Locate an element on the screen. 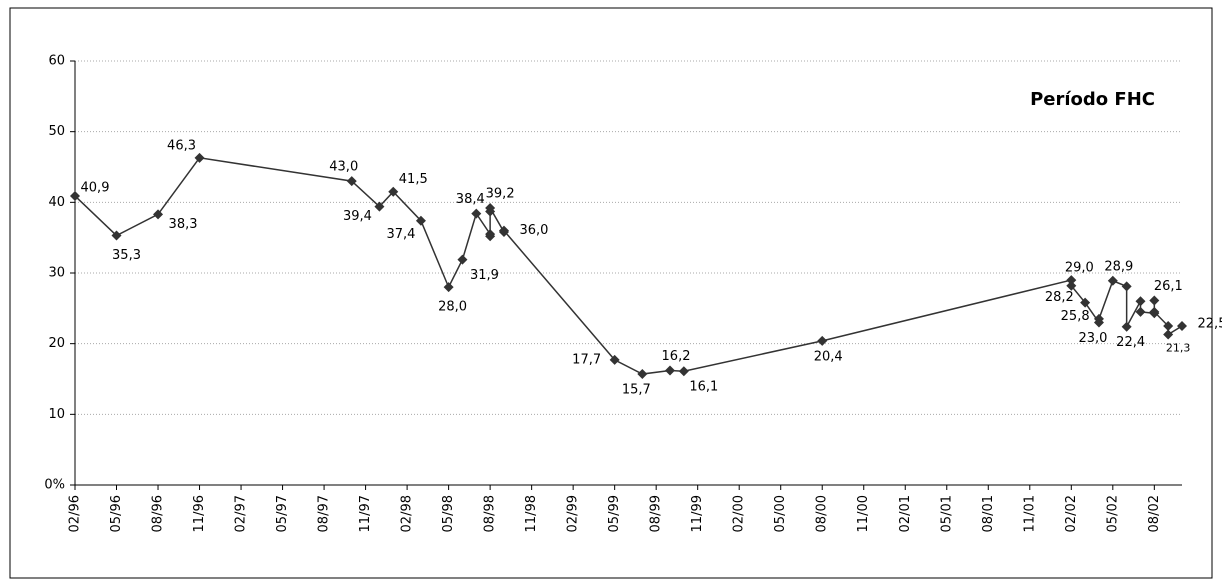 This screenshot has height=585, width=1222. x-tick-label: 05/02 is located at coordinates (1112, 513).